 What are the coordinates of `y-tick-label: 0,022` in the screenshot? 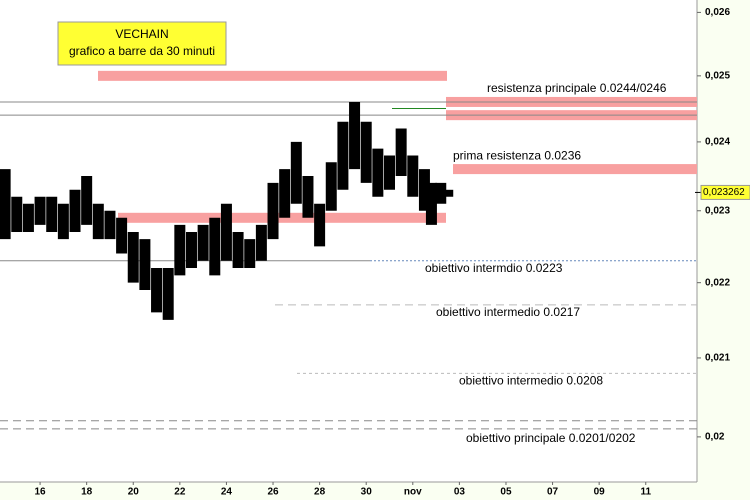 It's located at (717, 282).